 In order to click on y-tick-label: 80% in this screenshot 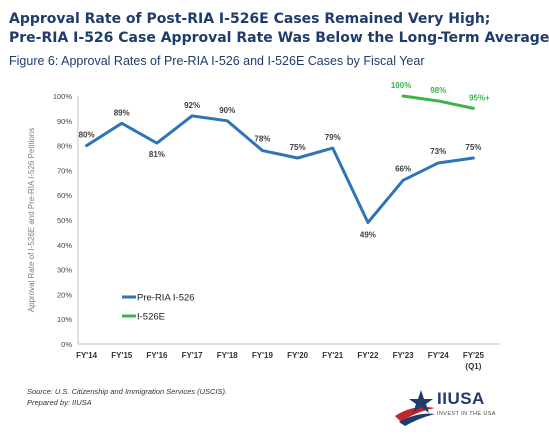, I will do `click(64, 146)`.